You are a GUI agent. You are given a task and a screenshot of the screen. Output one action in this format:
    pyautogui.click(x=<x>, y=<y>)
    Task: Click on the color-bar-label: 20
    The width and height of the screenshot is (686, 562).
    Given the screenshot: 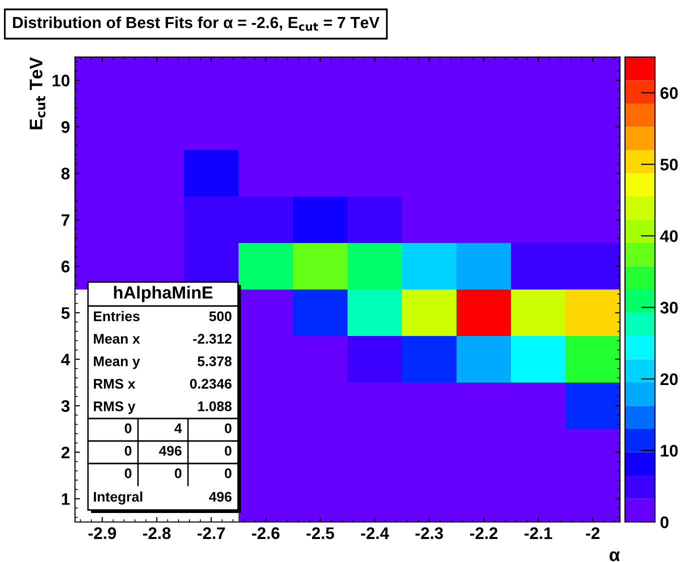 What is the action you would take?
    pyautogui.click(x=669, y=379)
    